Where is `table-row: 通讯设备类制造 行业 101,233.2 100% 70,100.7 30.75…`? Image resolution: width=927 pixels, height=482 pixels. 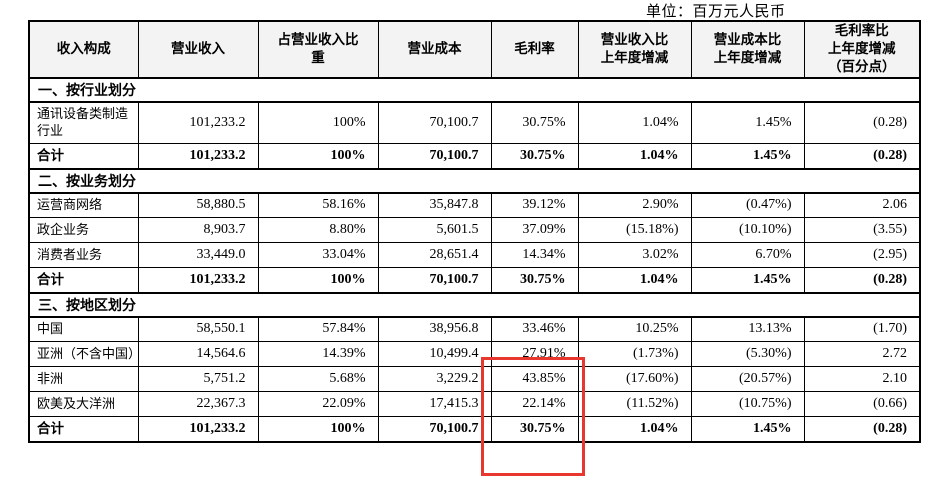
table-row: 通讯设备类制造 行业 101,233.2 100% 70,100.7 30.75… is located at coordinates (474, 123).